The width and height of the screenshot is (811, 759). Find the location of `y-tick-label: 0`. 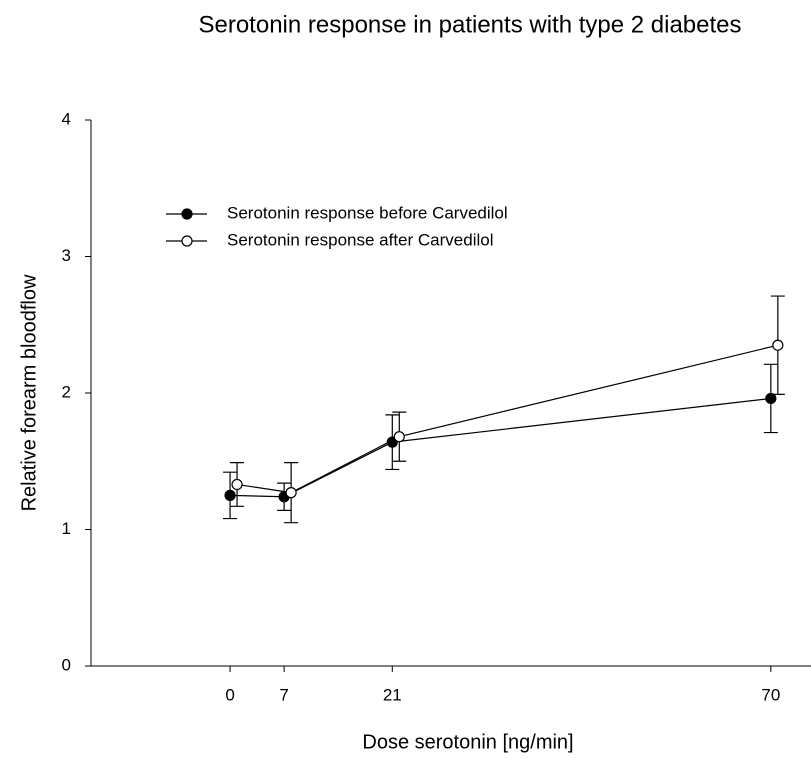

y-tick-label: 0 is located at coordinates (66, 664).